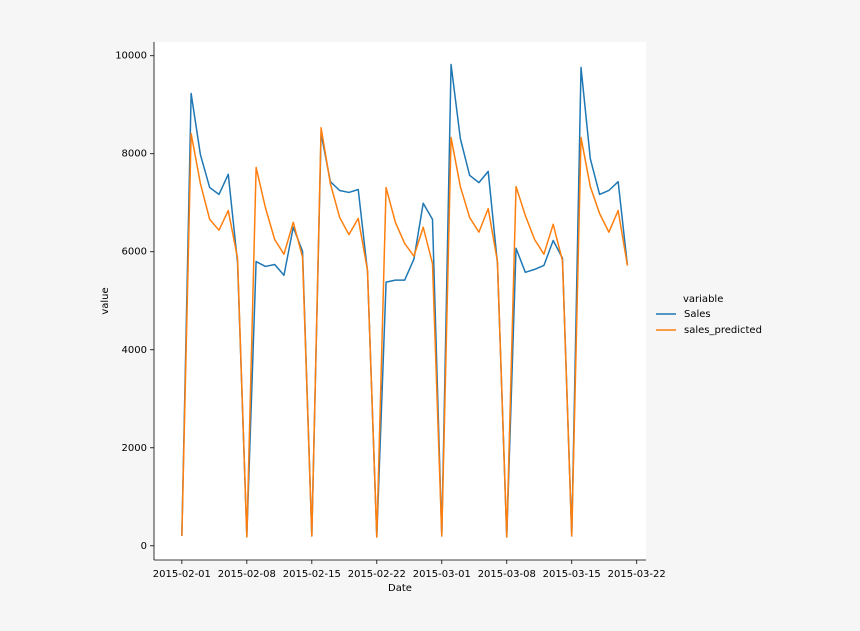 The image size is (860, 631). Describe the element at coordinates (507, 574) in the screenshot. I see `x-tick-label: 2015-03-08` at that location.